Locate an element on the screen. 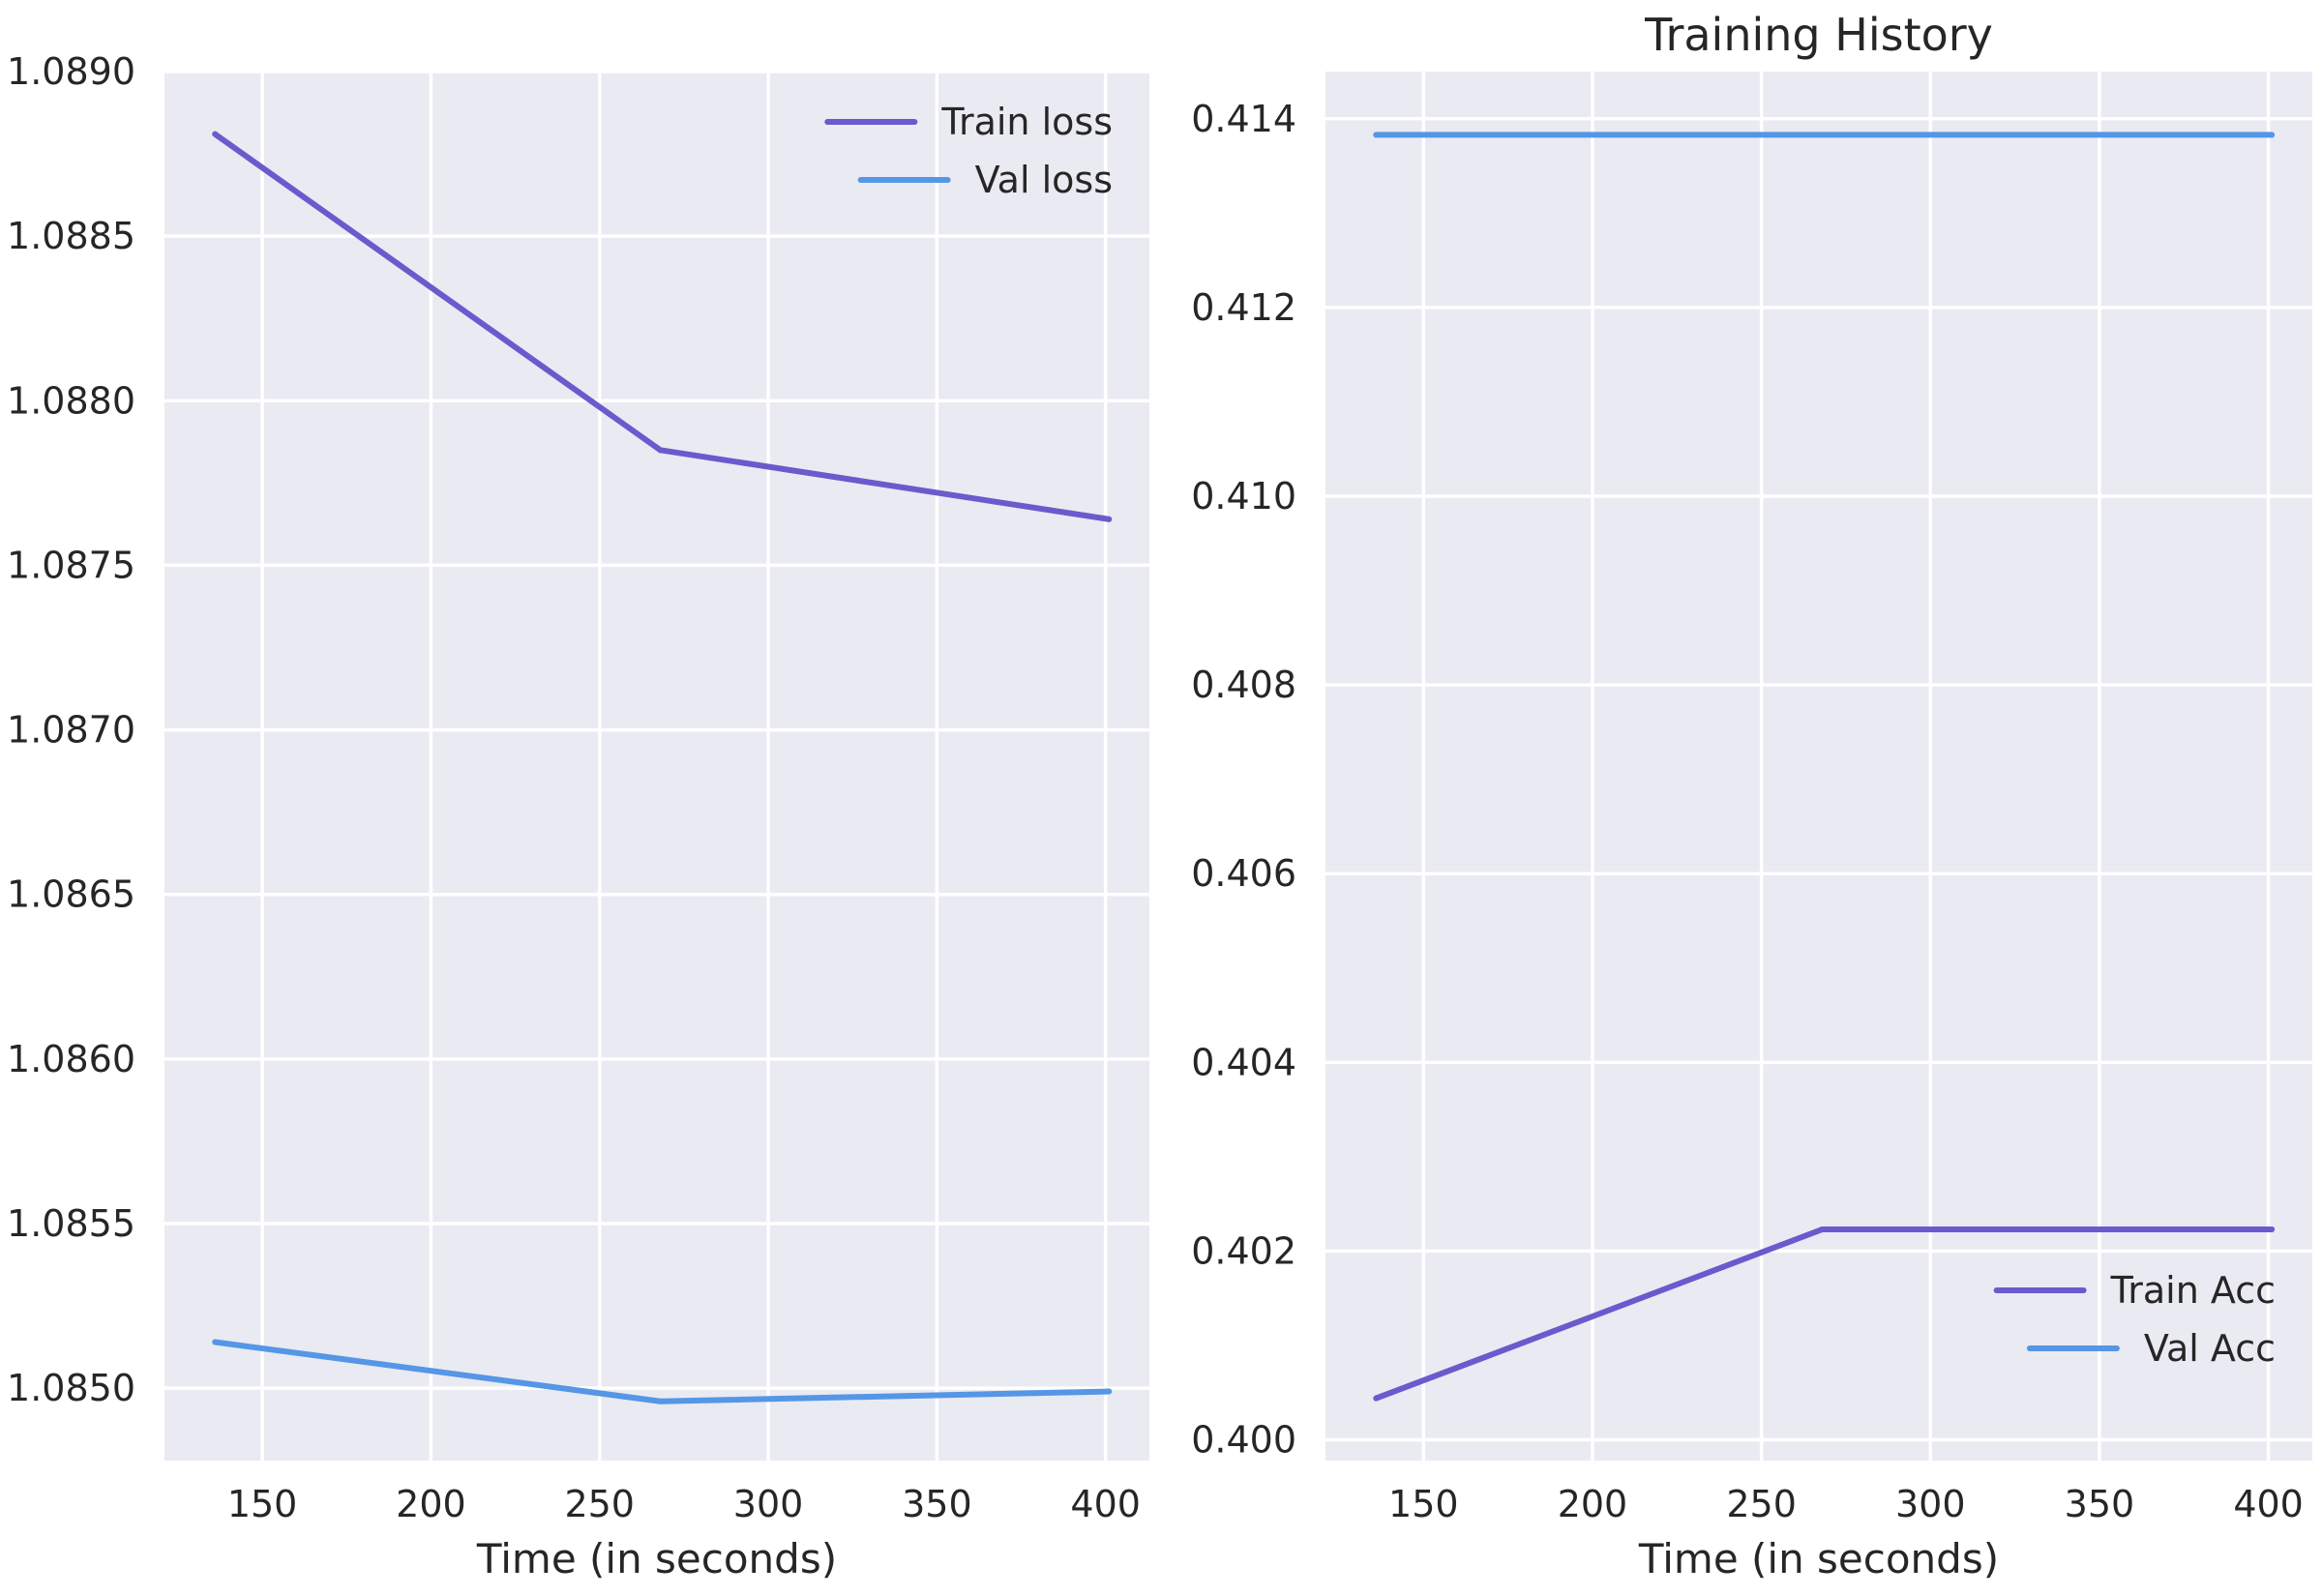 The image size is (2322, 1596). chart2-y-tick-label: 0.400 is located at coordinates (1243, 1440).